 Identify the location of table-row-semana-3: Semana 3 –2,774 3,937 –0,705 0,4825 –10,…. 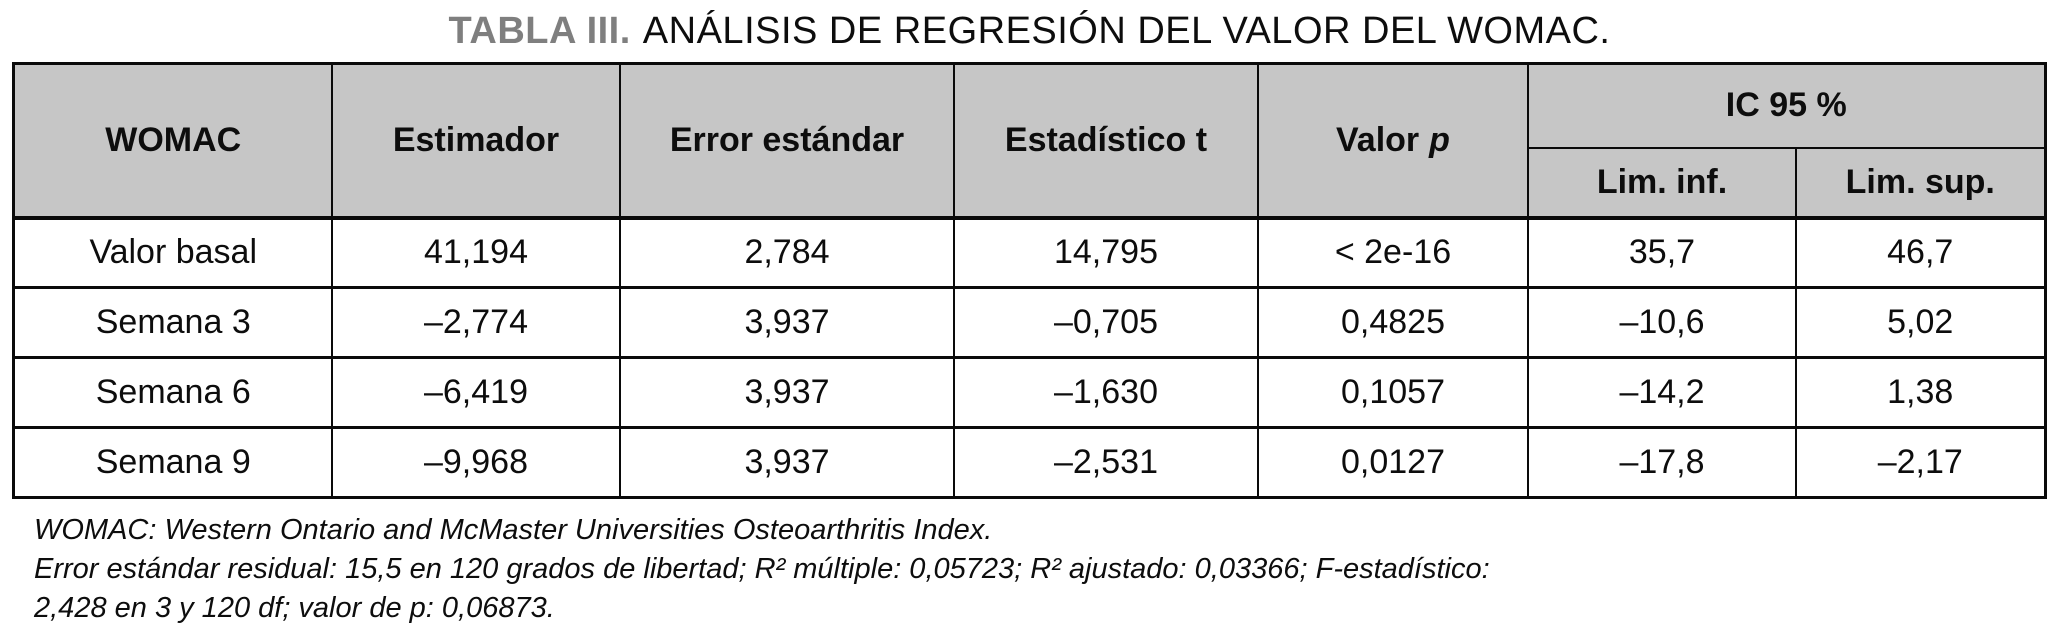
(1029, 322).